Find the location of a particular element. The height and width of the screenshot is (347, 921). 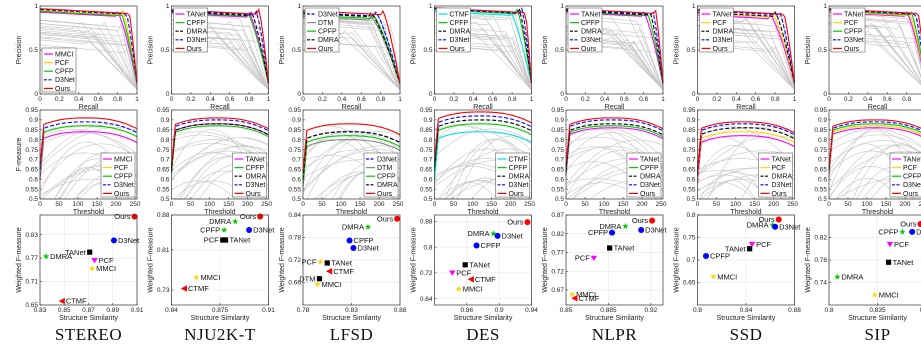

x-tick-label: 200 is located at coordinates (510, 204).